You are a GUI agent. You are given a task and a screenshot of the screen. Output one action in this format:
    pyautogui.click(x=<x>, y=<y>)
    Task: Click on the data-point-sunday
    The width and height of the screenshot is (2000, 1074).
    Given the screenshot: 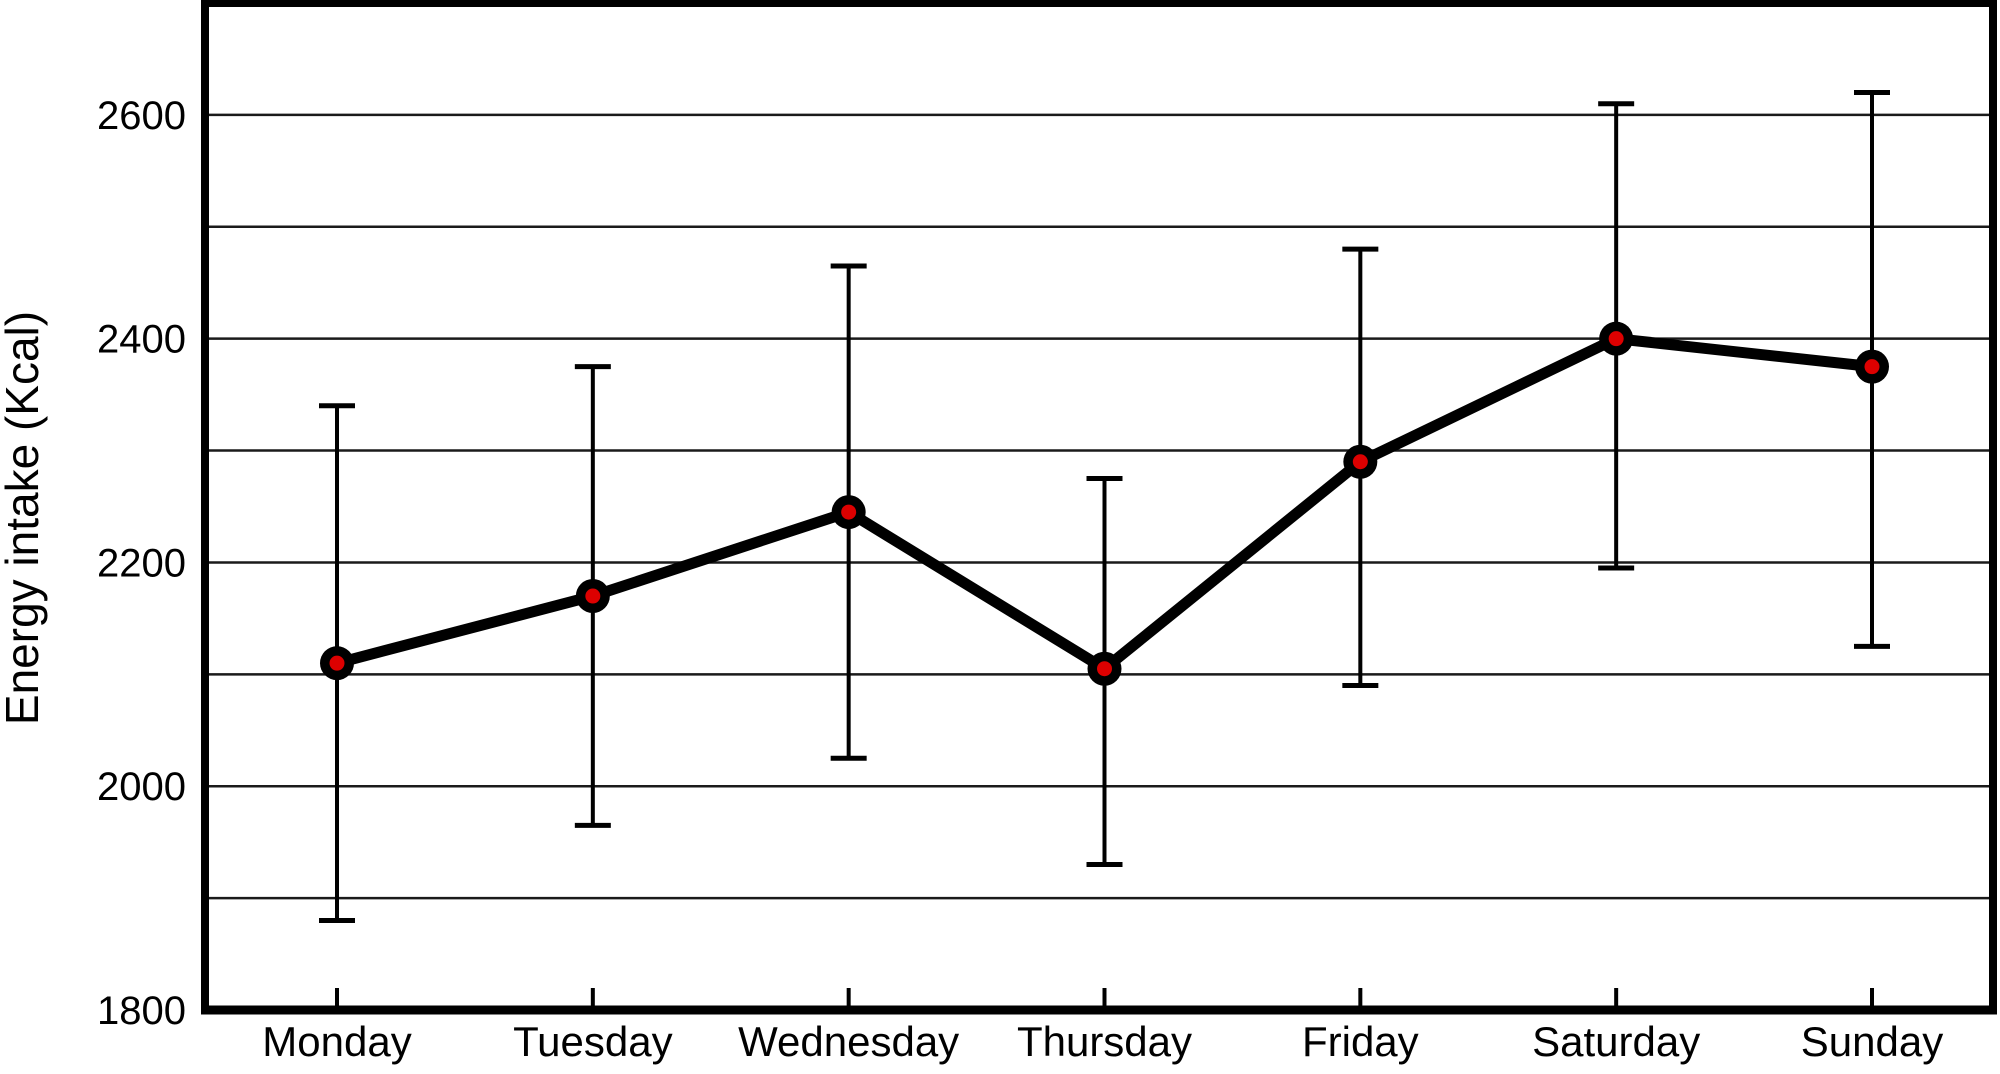 What is the action you would take?
    pyautogui.click(x=1872, y=366)
    